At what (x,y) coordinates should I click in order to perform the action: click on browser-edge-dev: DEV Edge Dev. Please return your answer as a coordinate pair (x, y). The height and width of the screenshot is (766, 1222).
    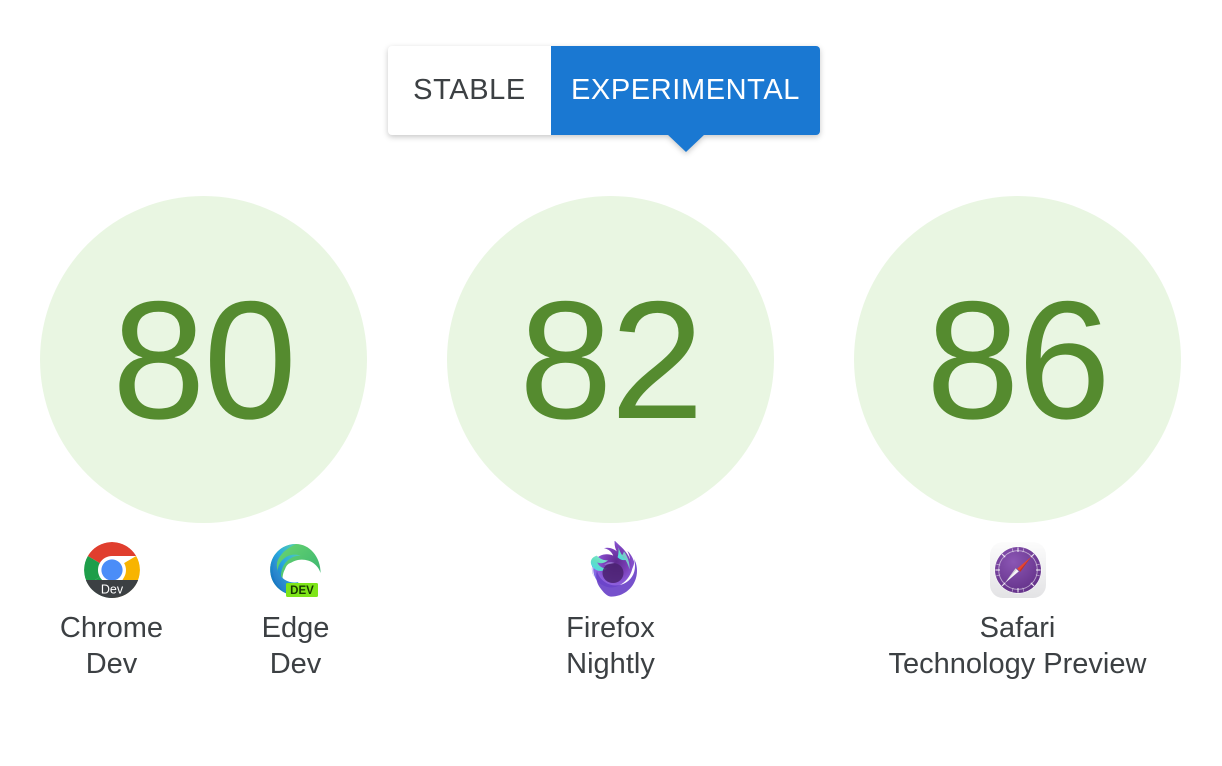
    Looking at the image, I should click on (296, 610).